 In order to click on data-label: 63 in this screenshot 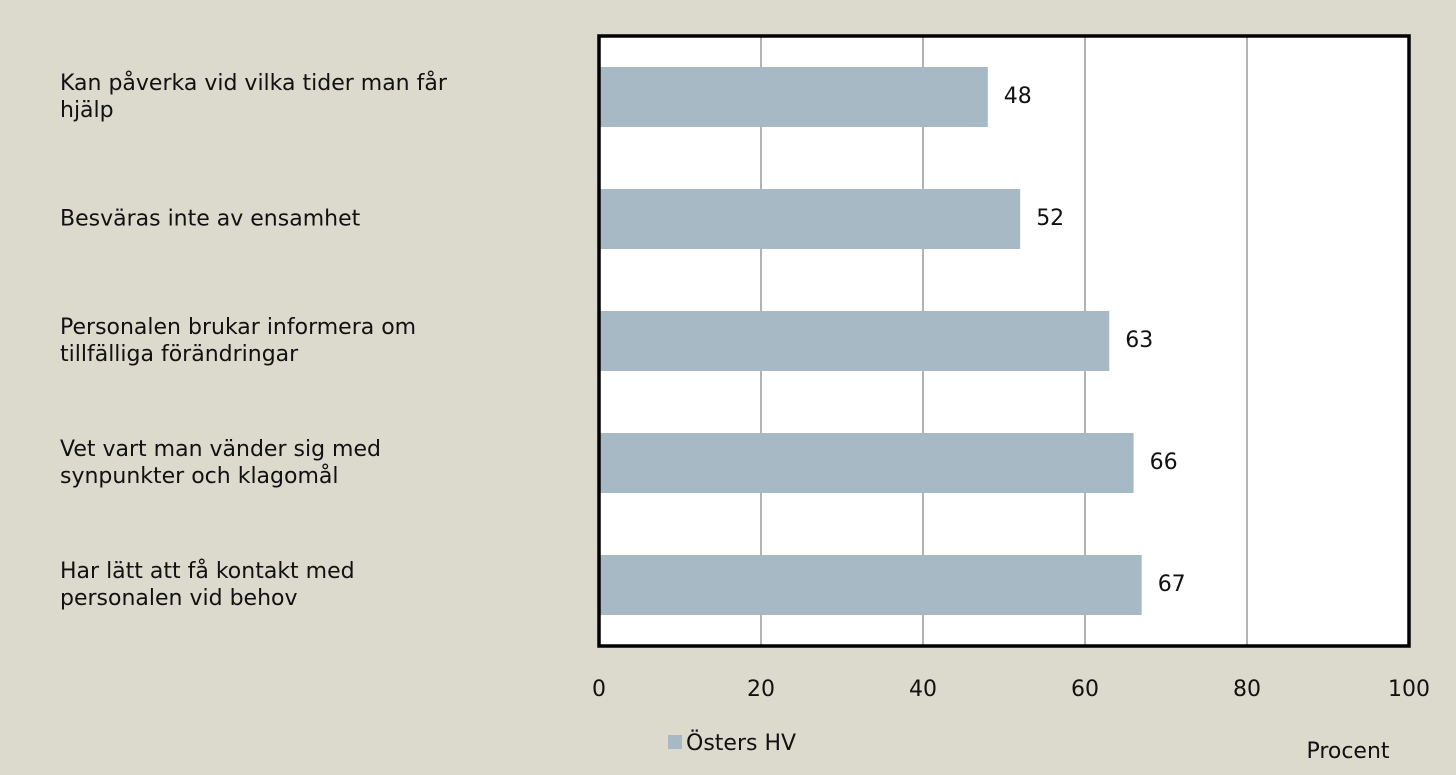, I will do `click(1139, 340)`.